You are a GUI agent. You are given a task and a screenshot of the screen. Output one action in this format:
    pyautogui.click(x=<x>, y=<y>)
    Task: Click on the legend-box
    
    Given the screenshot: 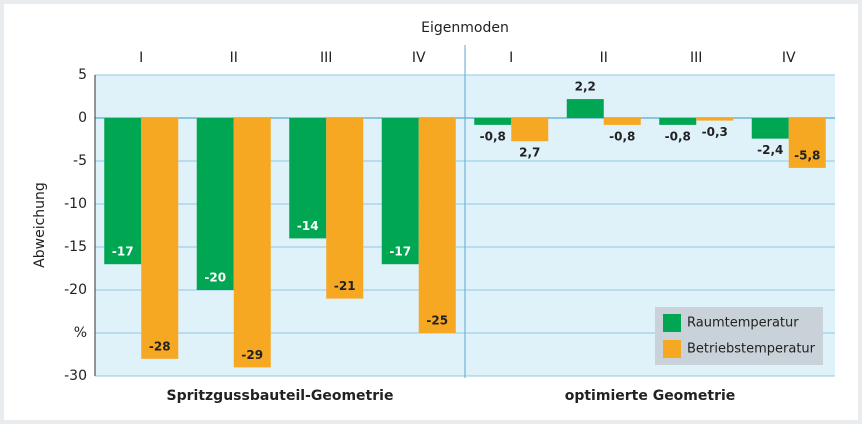 What is the action you would take?
    pyautogui.click(x=739, y=336)
    